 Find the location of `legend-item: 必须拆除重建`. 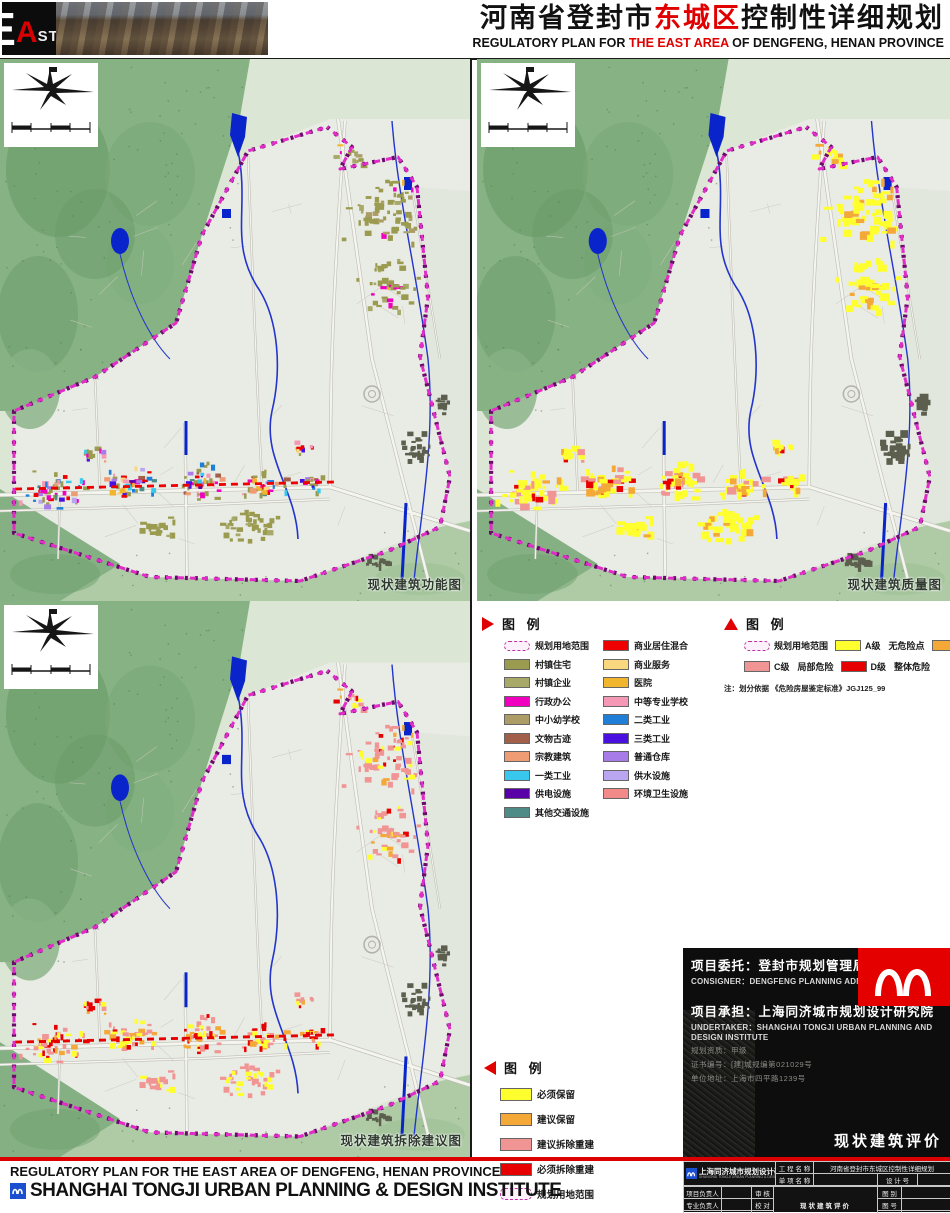

legend-item: 必须拆除重建 is located at coordinates (587, 1169).